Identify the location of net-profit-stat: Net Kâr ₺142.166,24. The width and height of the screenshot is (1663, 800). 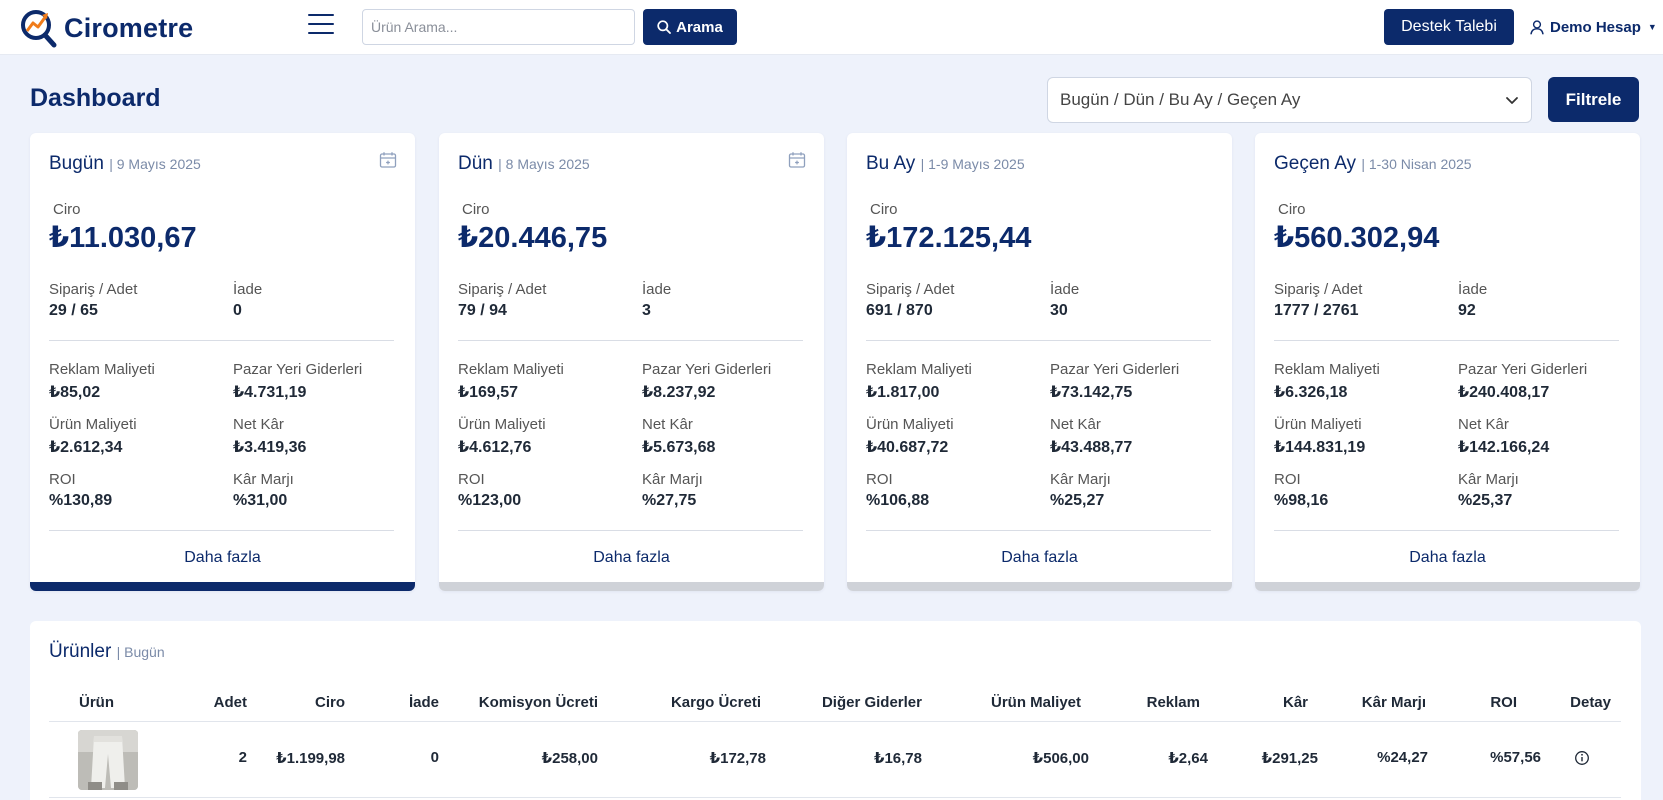
(1545, 436).